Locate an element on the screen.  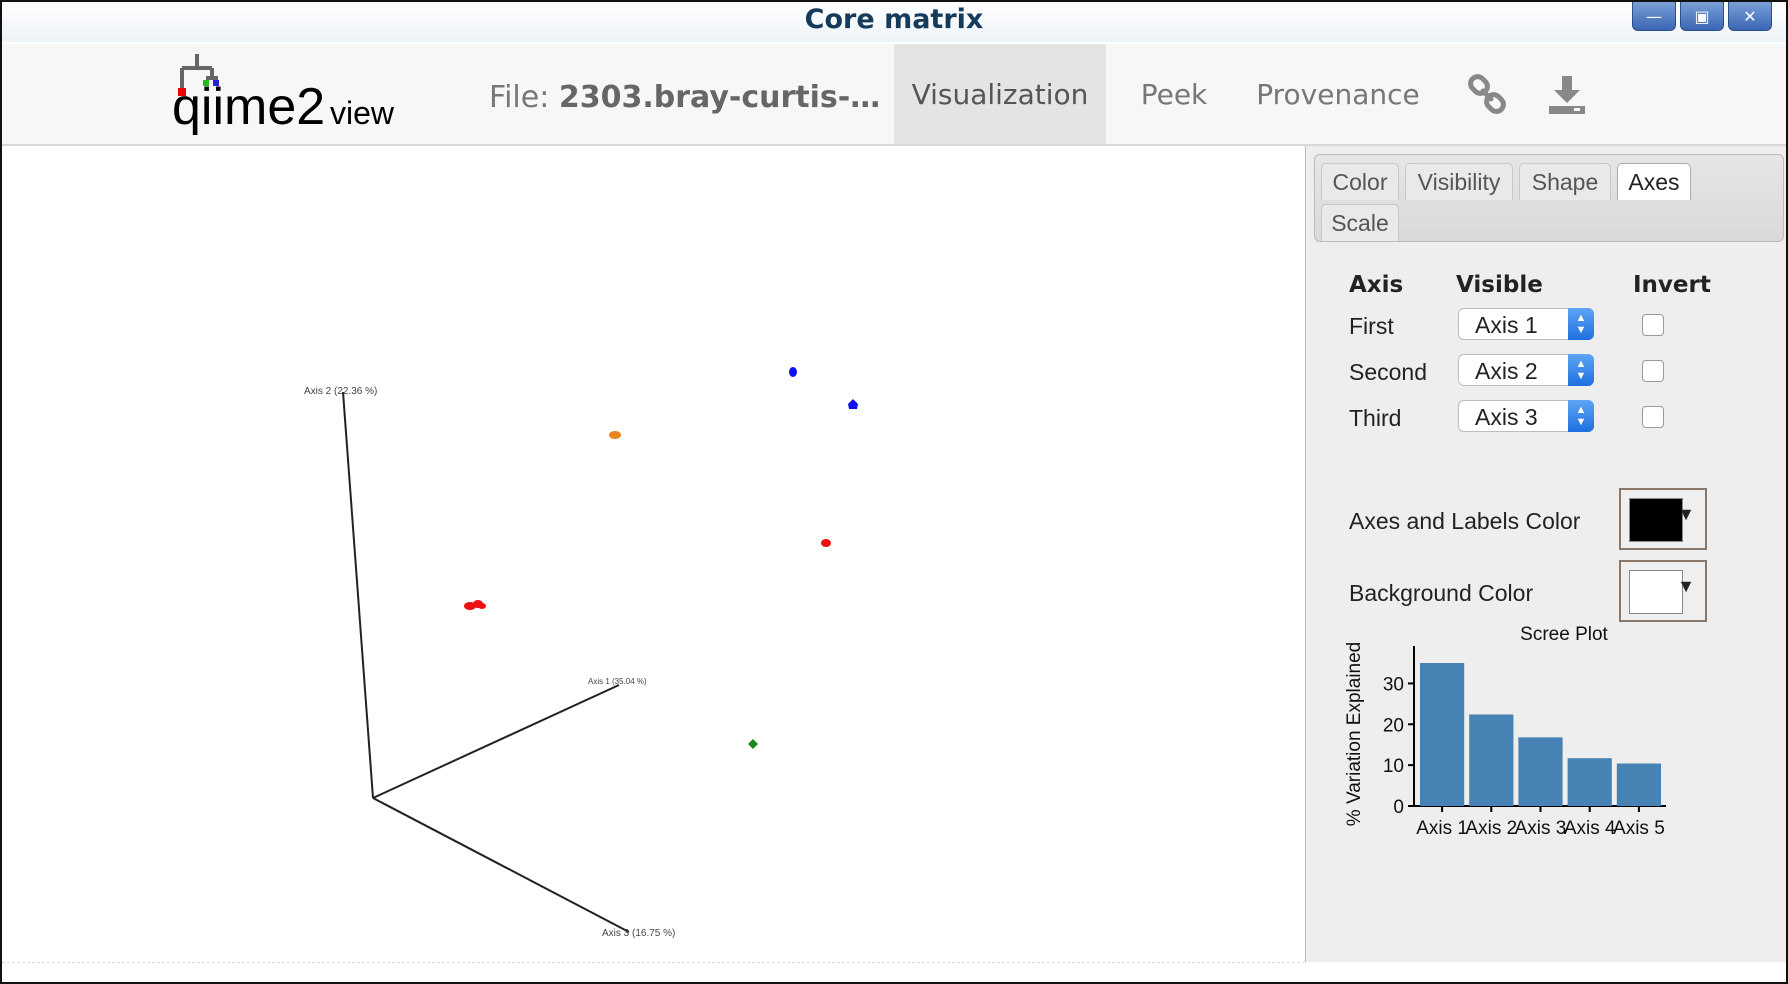
window-title: Core matrix is located at coordinates (894, 19).